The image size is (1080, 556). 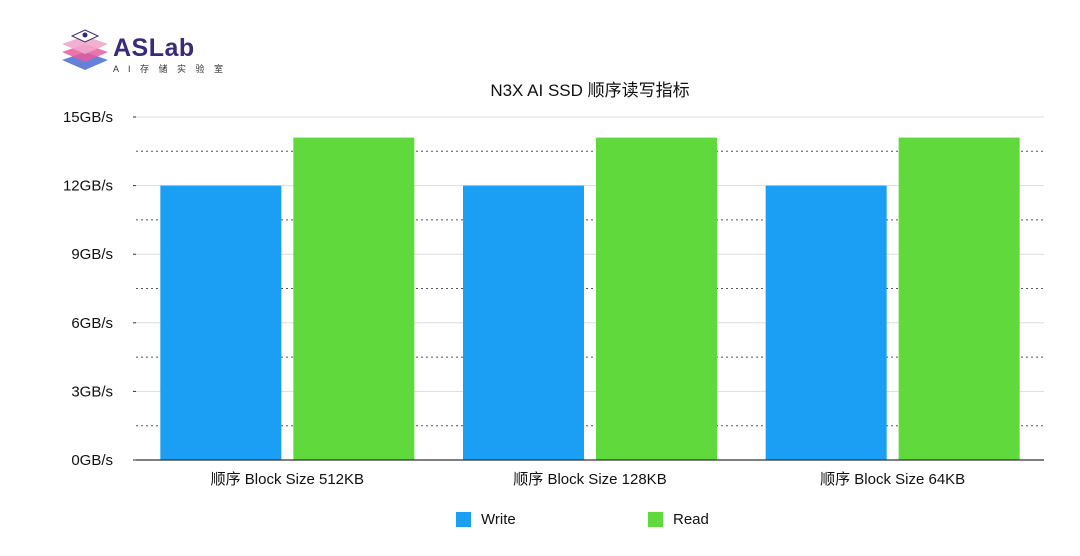 I want to click on chart-title: N3X AI SSD 顺序读写指标, so click(x=590, y=90).